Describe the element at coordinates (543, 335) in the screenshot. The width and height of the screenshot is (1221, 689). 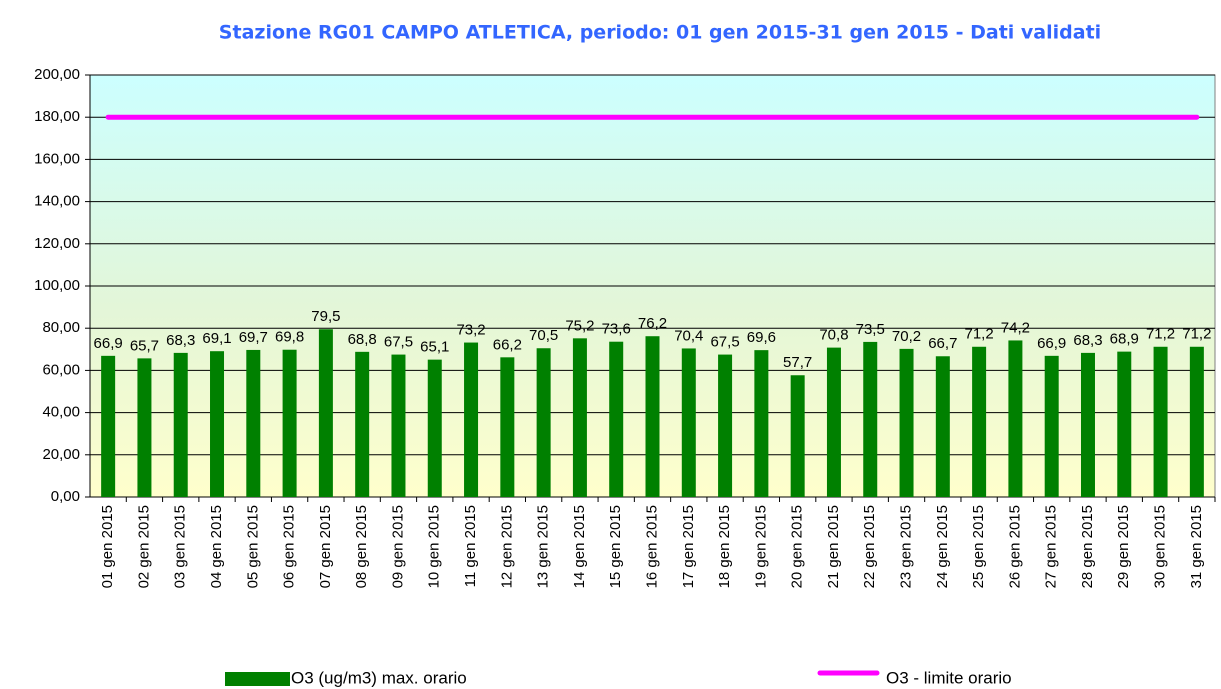
I see `value-label: 70,5` at that location.